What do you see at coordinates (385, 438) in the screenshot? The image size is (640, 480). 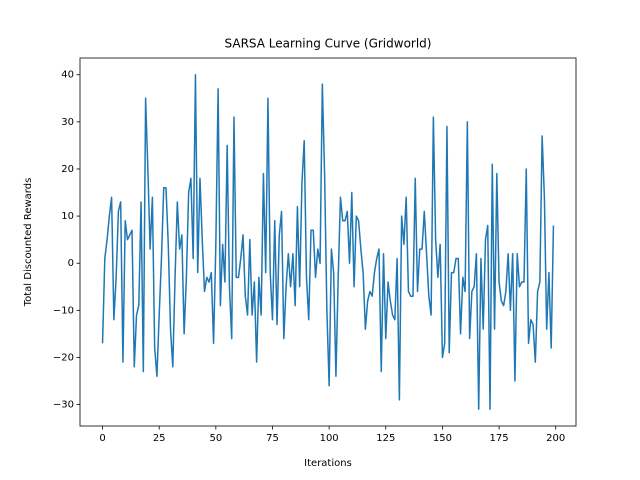 I see `x-tick-label: 125` at bounding box center [385, 438].